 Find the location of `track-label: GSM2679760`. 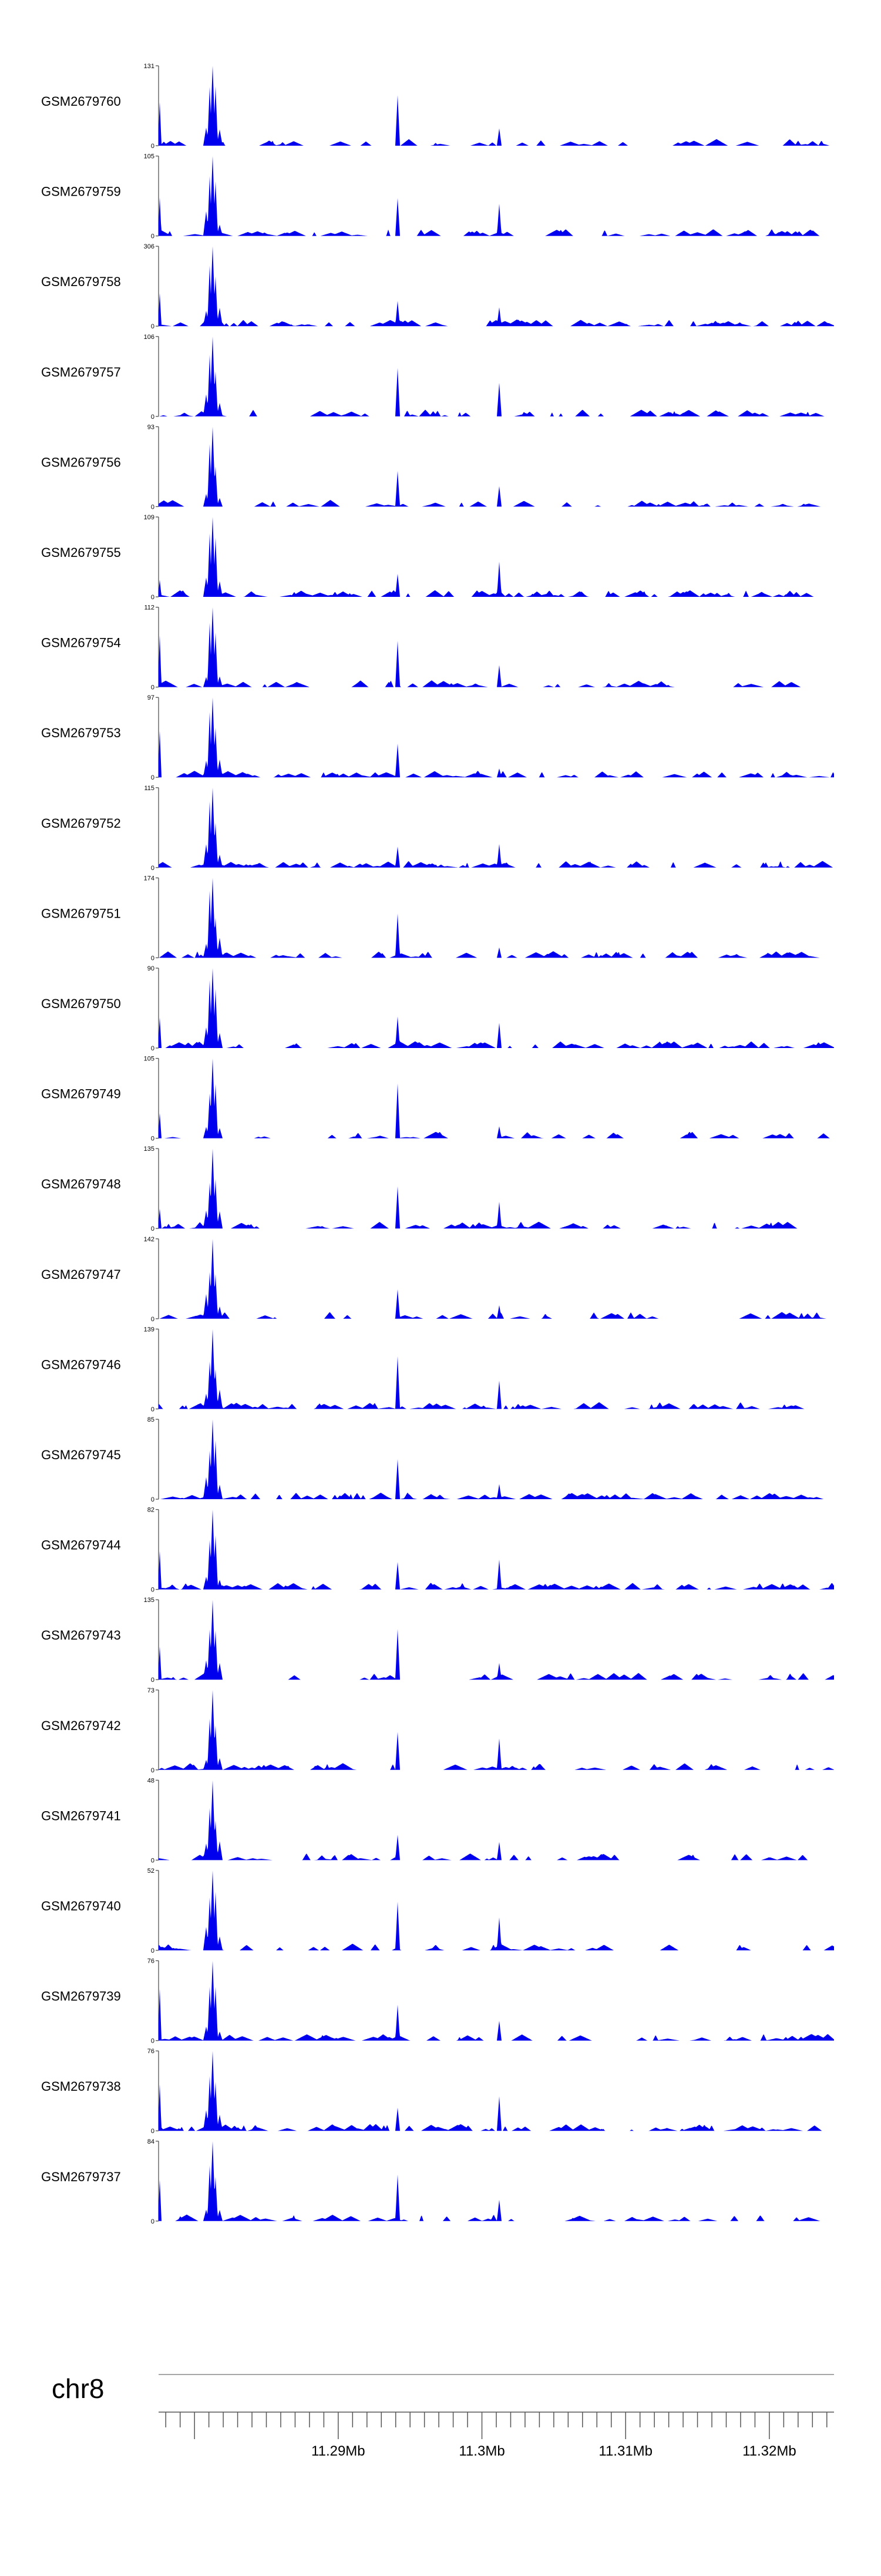

track-label: GSM2679760 is located at coordinates (81, 102).